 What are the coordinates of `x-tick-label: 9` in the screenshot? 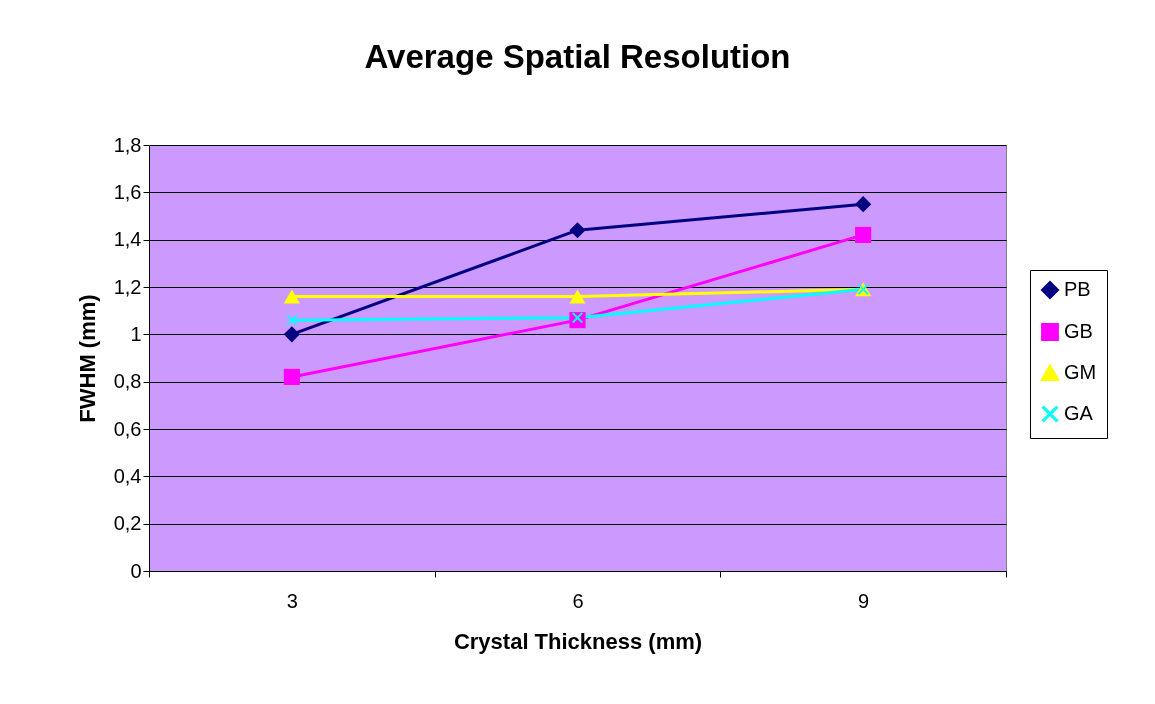 It's located at (864, 600).